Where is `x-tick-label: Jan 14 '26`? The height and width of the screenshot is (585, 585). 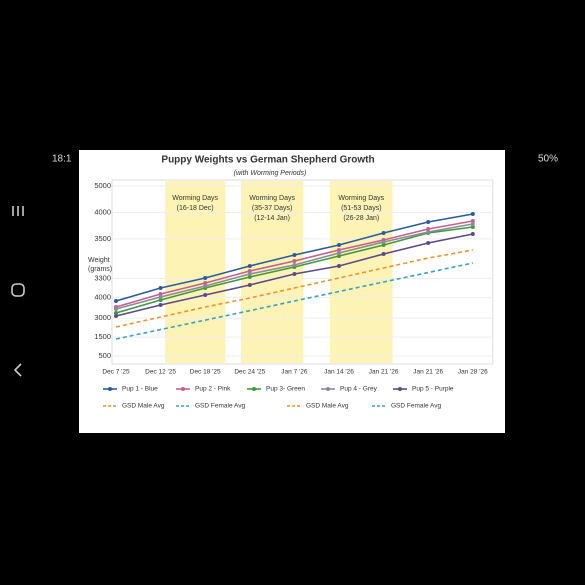 x-tick-label: Jan 14 '26 is located at coordinates (339, 372).